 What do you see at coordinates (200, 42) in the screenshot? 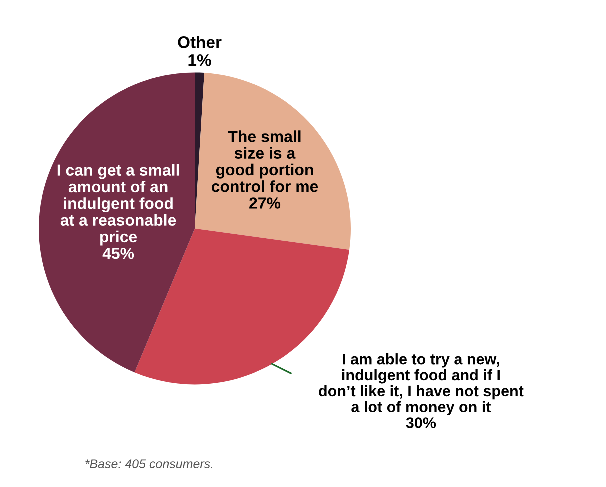
I see `slice-label: Other` at bounding box center [200, 42].